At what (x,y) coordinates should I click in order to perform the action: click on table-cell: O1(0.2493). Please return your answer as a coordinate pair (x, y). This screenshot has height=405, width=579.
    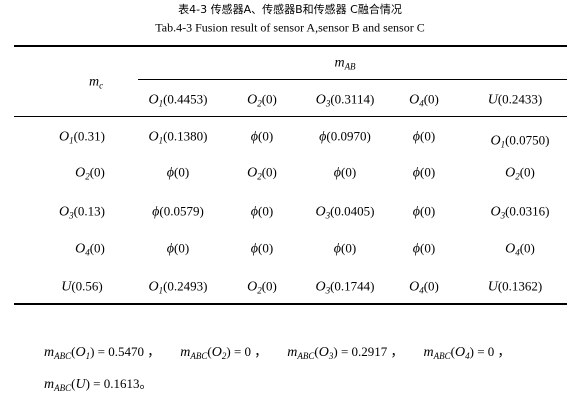
    Looking at the image, I should click on (177, 287).